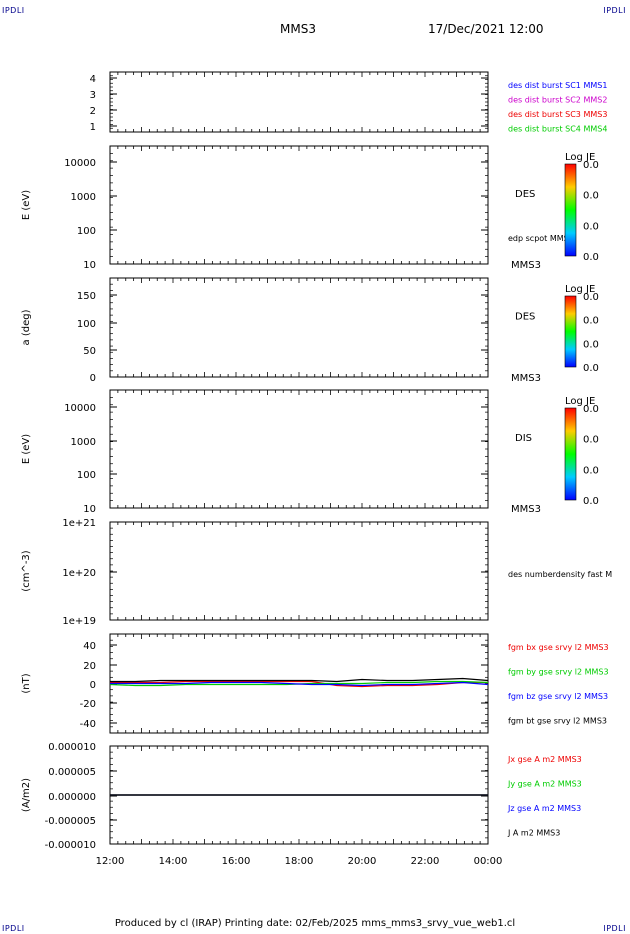 This screenshot has width=630, height=934. Describe the element at coordinates (13, 928) in the screenshot. I see `corner-label-bottom-left: IPDLI` at that location.